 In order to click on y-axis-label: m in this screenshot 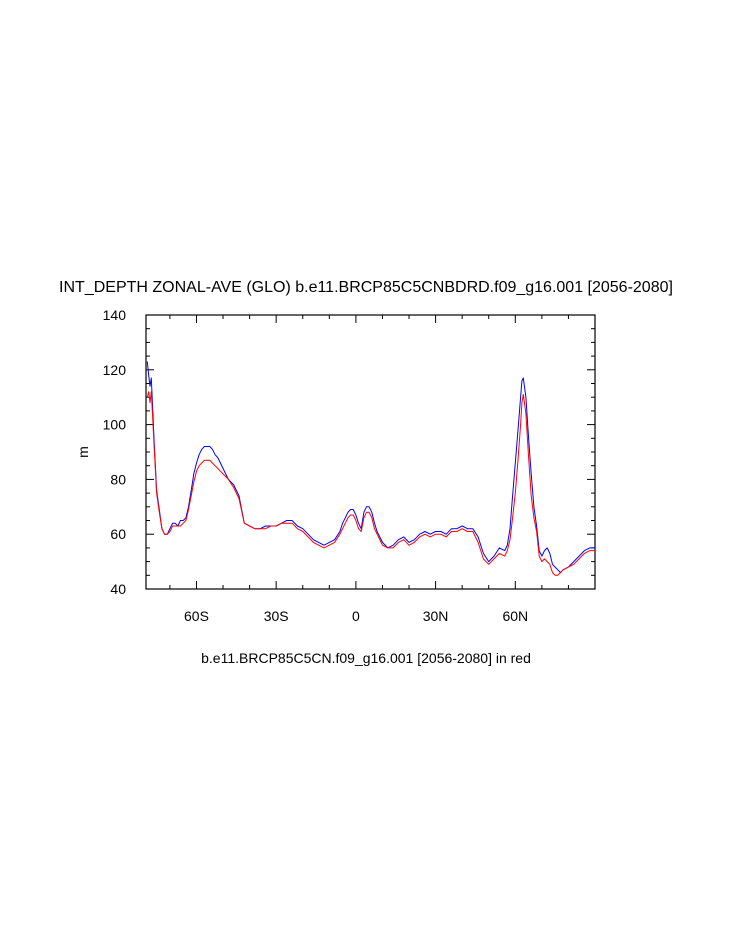, I will do `click(83, 452)`.